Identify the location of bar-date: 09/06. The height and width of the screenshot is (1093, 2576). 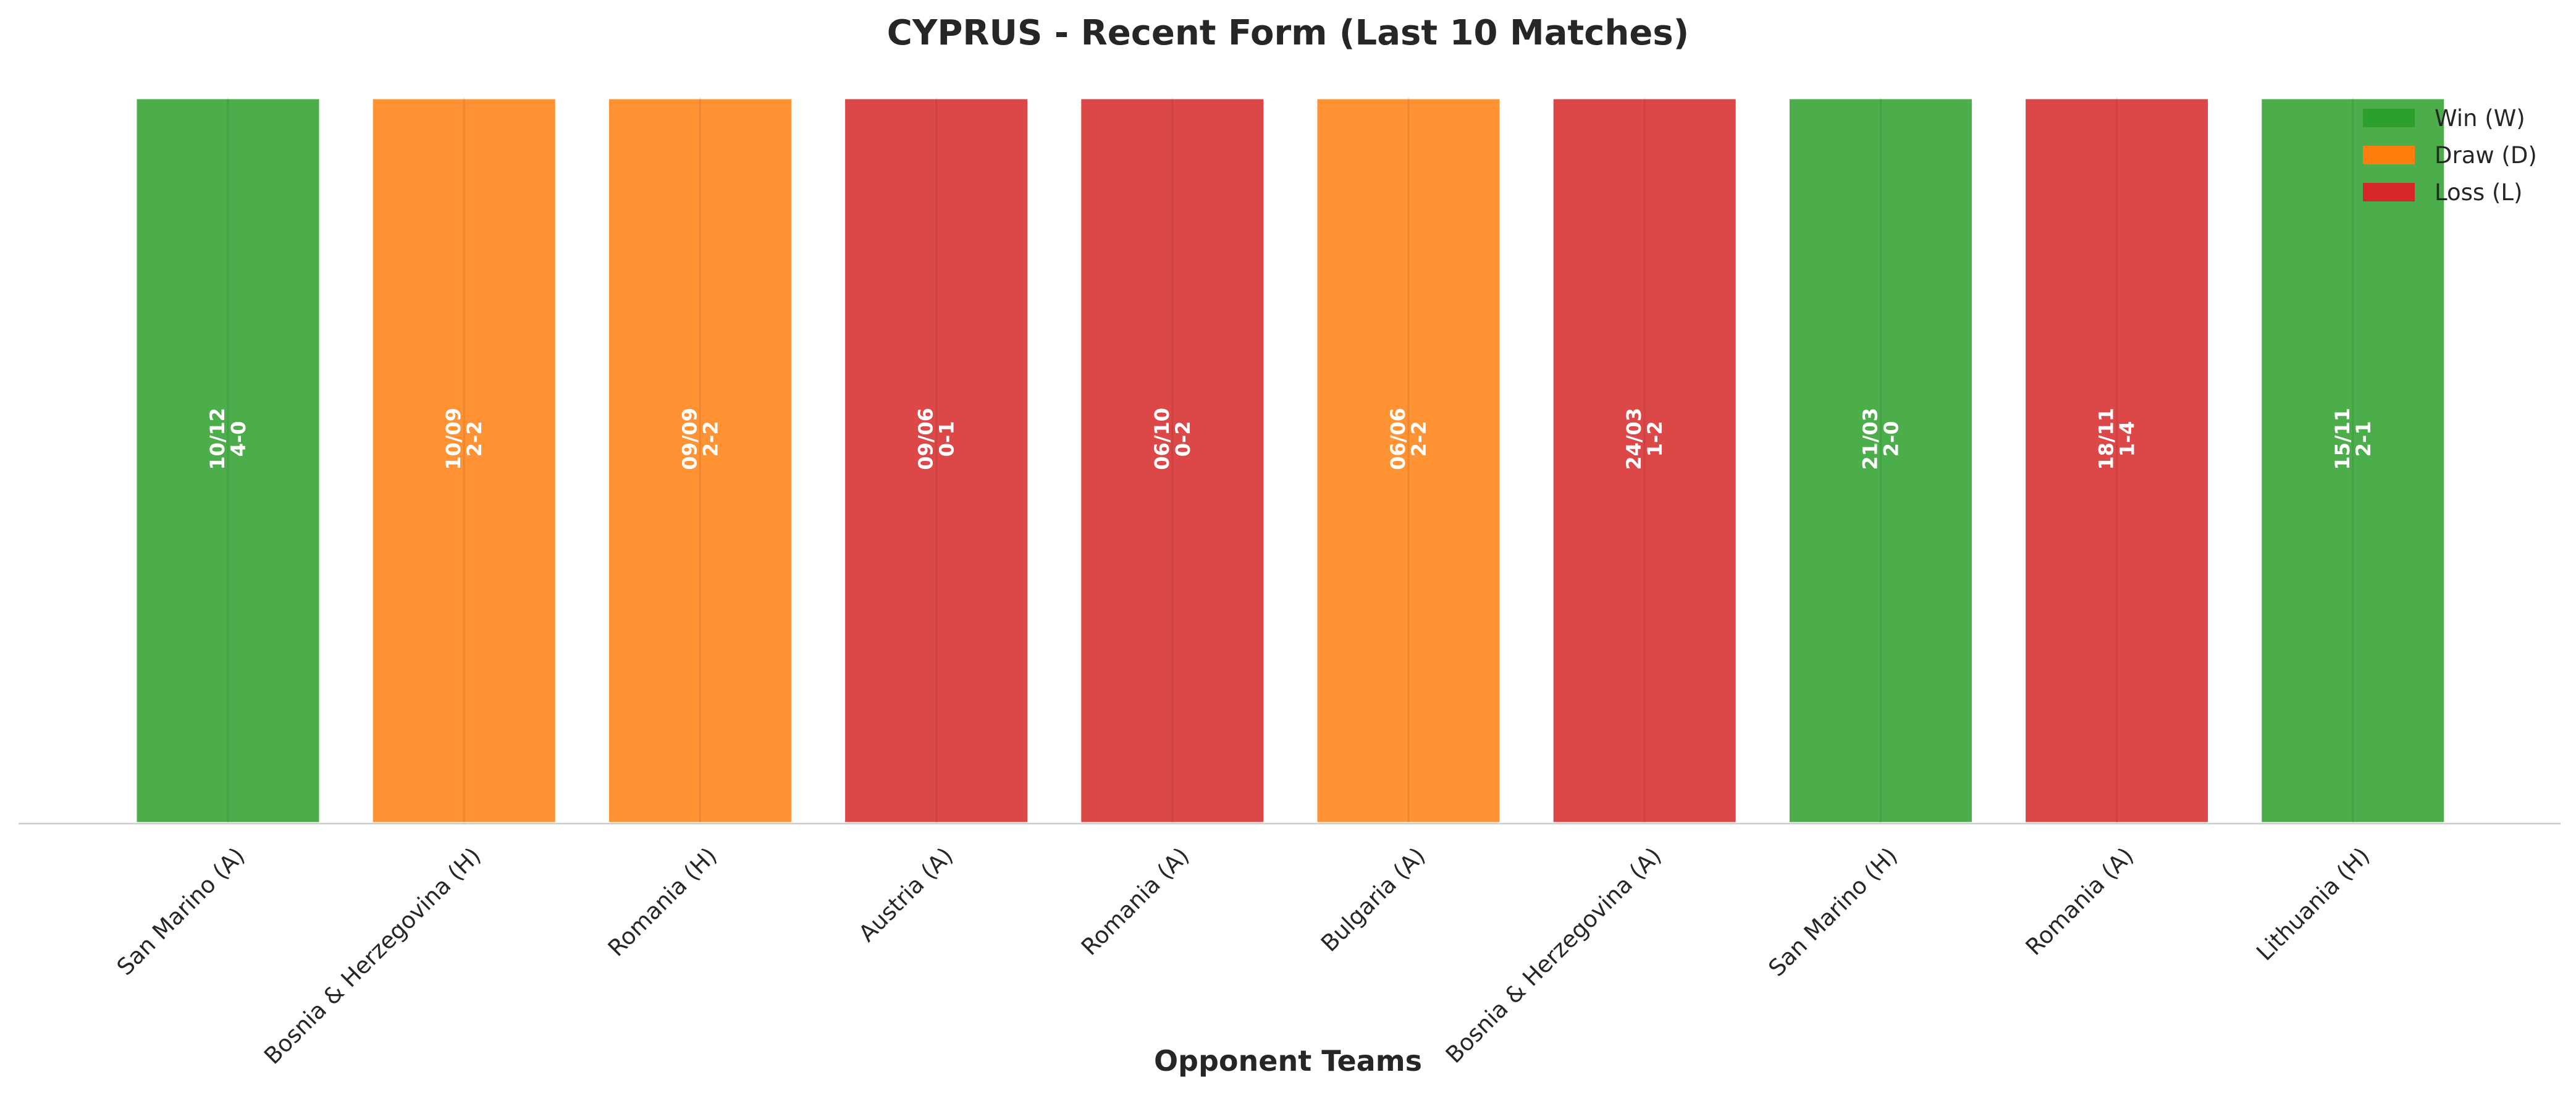
(926, 439).